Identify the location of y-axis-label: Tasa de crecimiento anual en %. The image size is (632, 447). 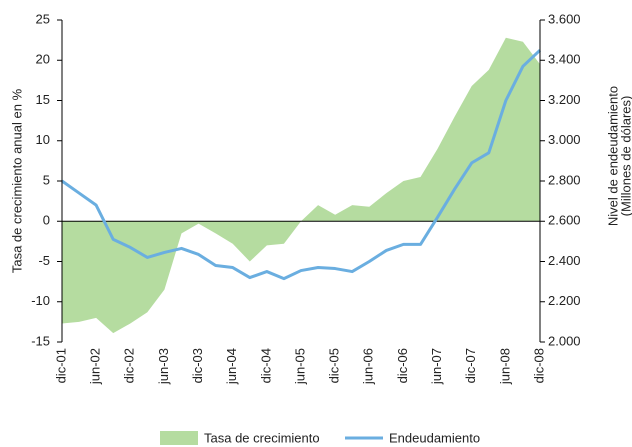
(16, 180).